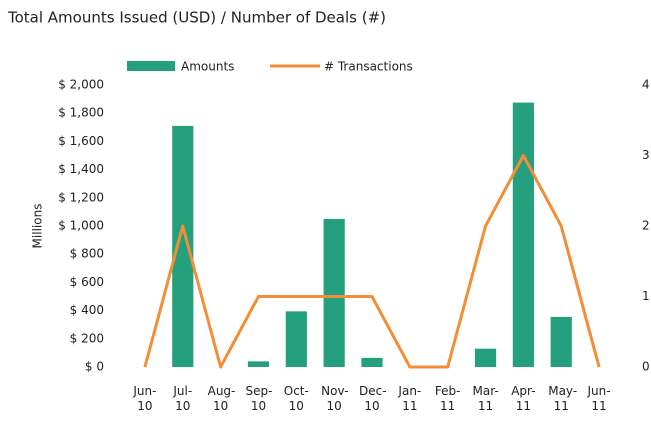  I want to click on y2-tick-label: 1, so click(646, 296).